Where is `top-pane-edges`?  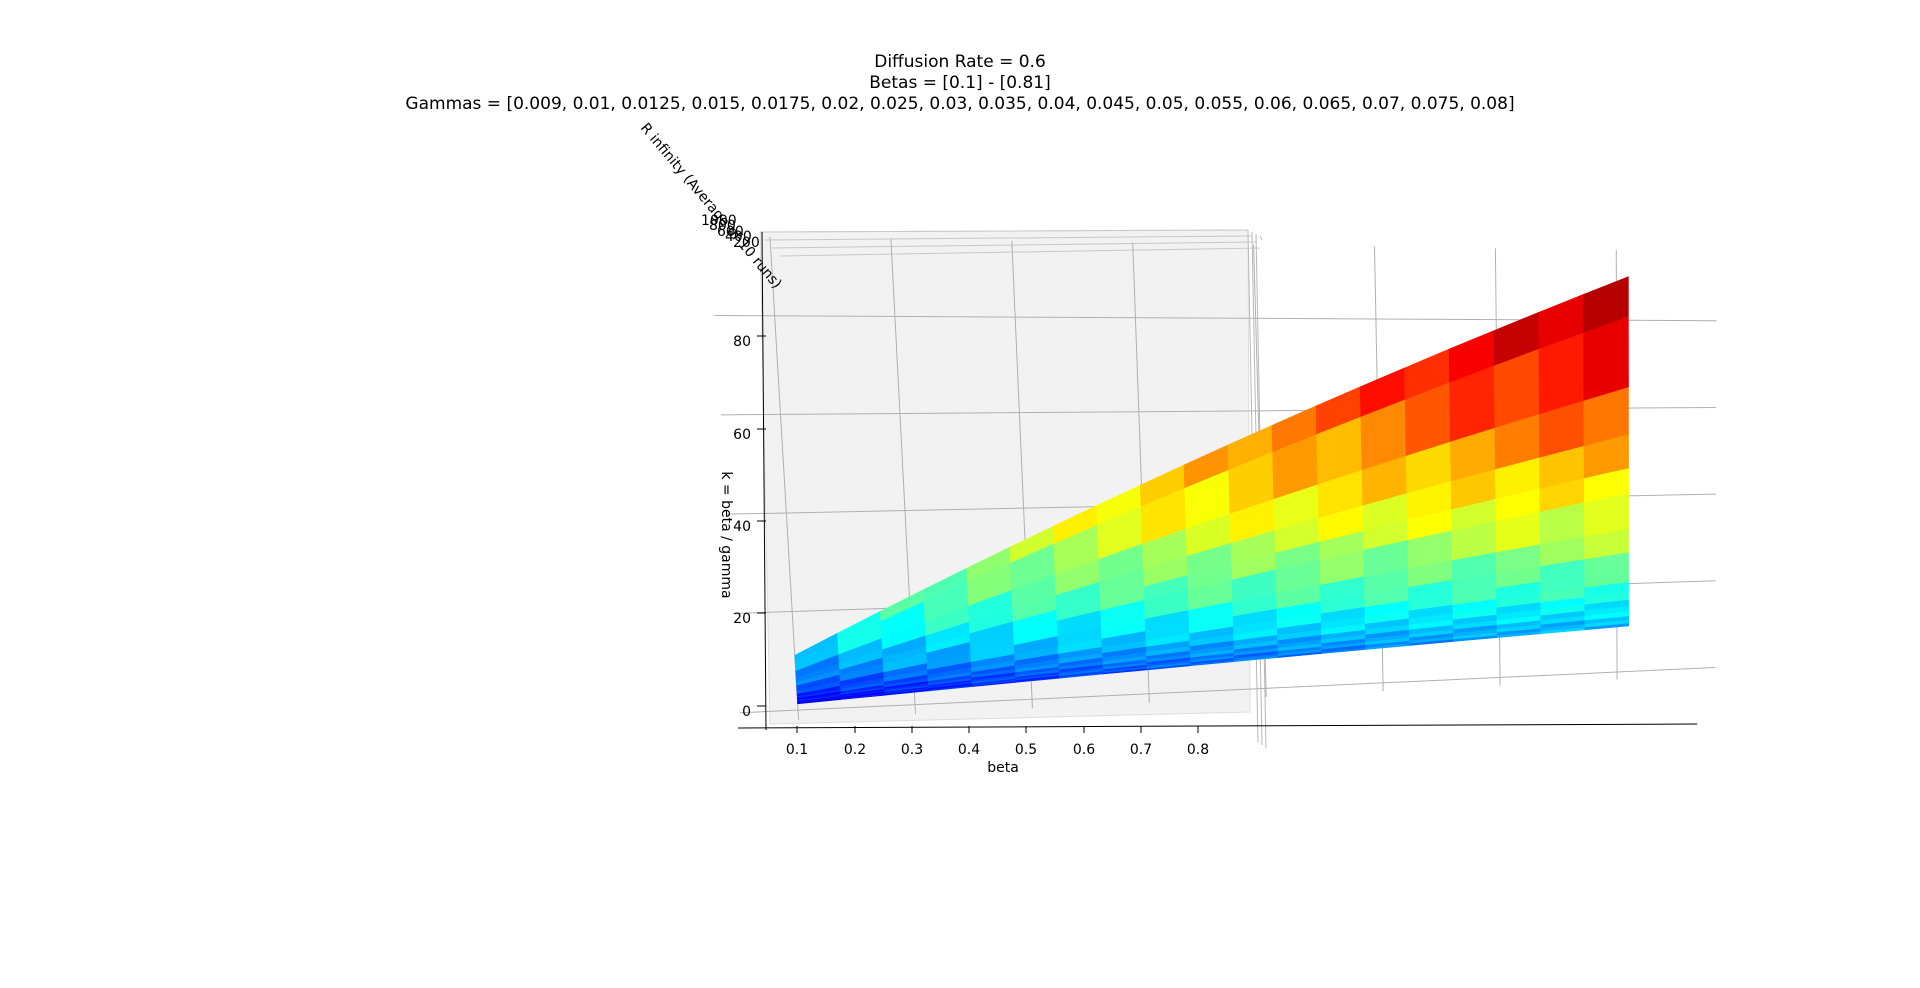
top-pane-edges is located at coordinates (1010, 243).